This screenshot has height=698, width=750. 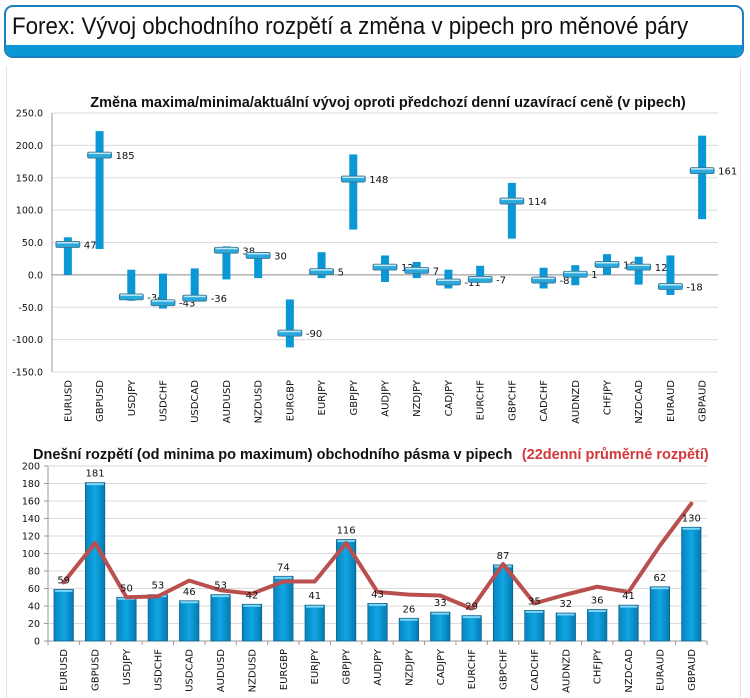 I want to click on x-category-label: EURGBP, so click(x=290, y=400).